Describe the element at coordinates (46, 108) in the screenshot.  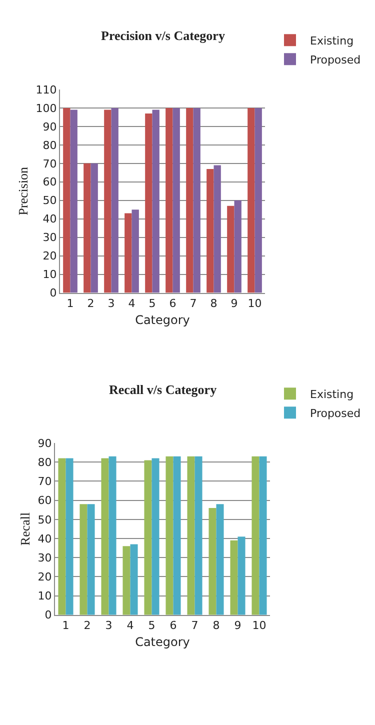
I see `y-tick-label: 100` at that location.